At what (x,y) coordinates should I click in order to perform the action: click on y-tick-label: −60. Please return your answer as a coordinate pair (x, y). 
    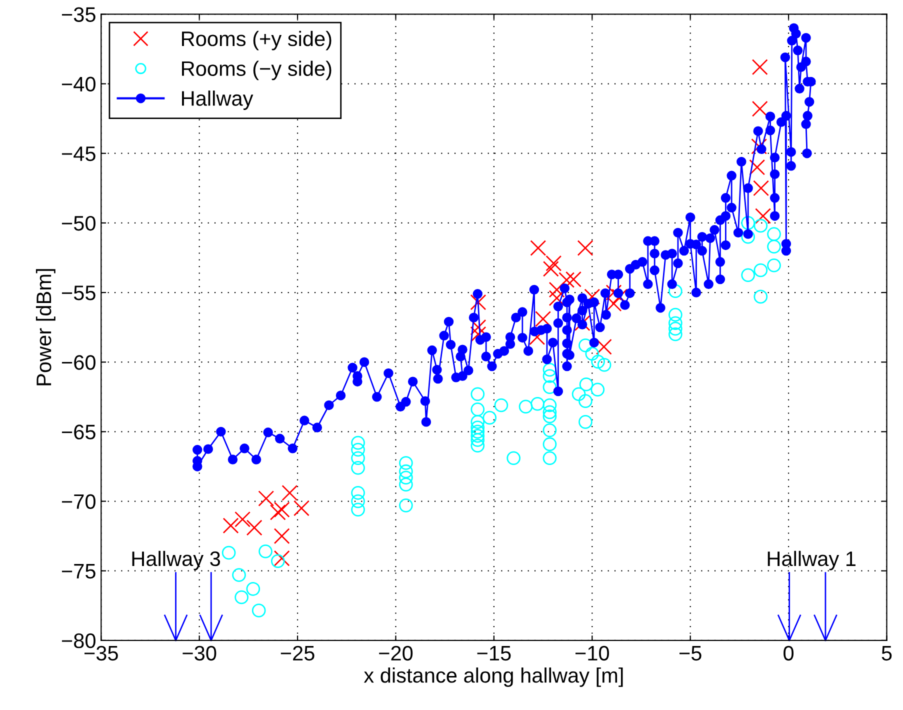
    Looking at the image, I should click on (79, 362).